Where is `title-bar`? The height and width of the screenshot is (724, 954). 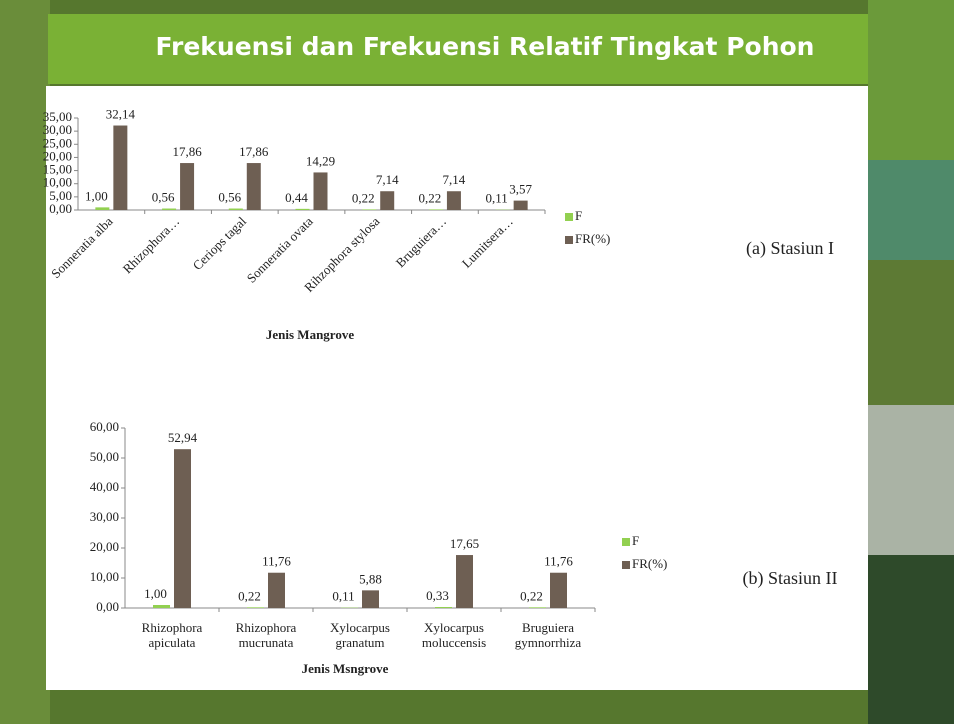
title-bar is located at coordinates (459, 49).